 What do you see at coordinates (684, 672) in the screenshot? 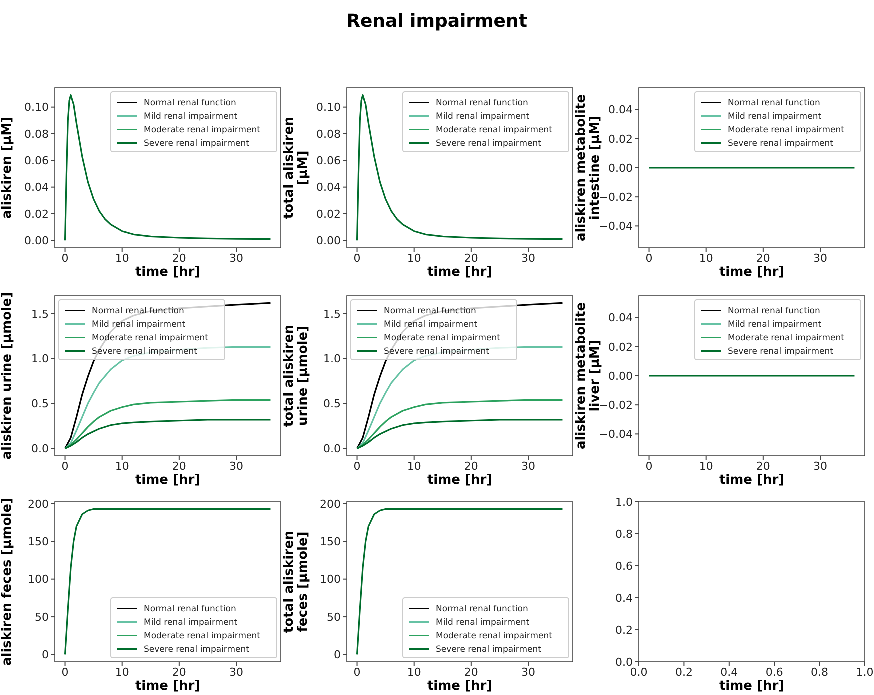
I see `x-tick-label: 0.2` at bounding box center [684, 672].